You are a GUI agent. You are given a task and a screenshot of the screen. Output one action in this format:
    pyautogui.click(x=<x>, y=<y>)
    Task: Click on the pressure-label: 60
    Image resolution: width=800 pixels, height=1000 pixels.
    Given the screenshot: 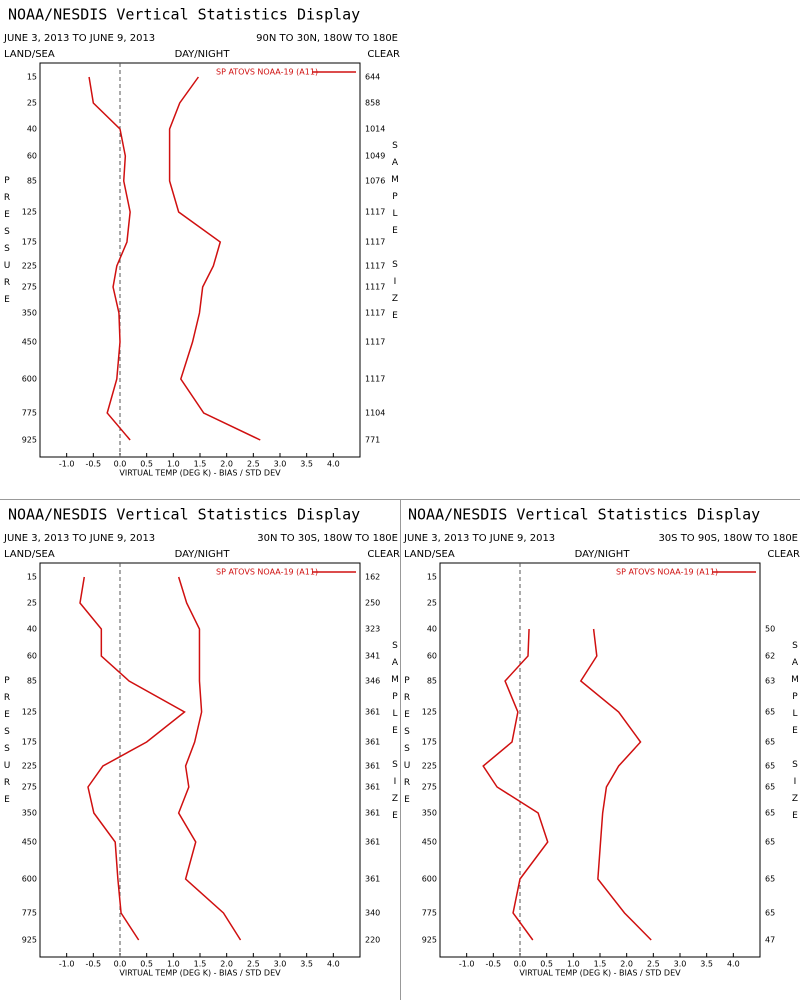 What is the action you would take?
    pyautogui.click(x=32, y=156)
    